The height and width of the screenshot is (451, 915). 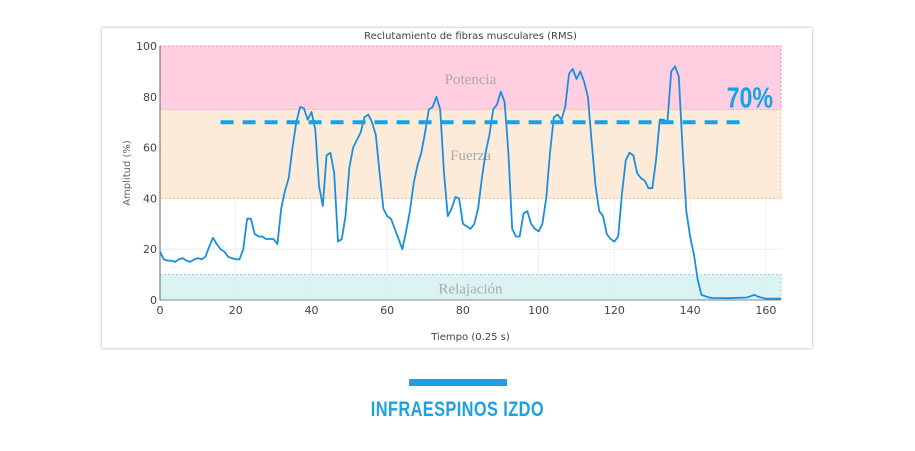 What do you see at coordinates (538, 310) in the screenshot?
I see `x-tick-label: 100` at bounding box center [538, 310].